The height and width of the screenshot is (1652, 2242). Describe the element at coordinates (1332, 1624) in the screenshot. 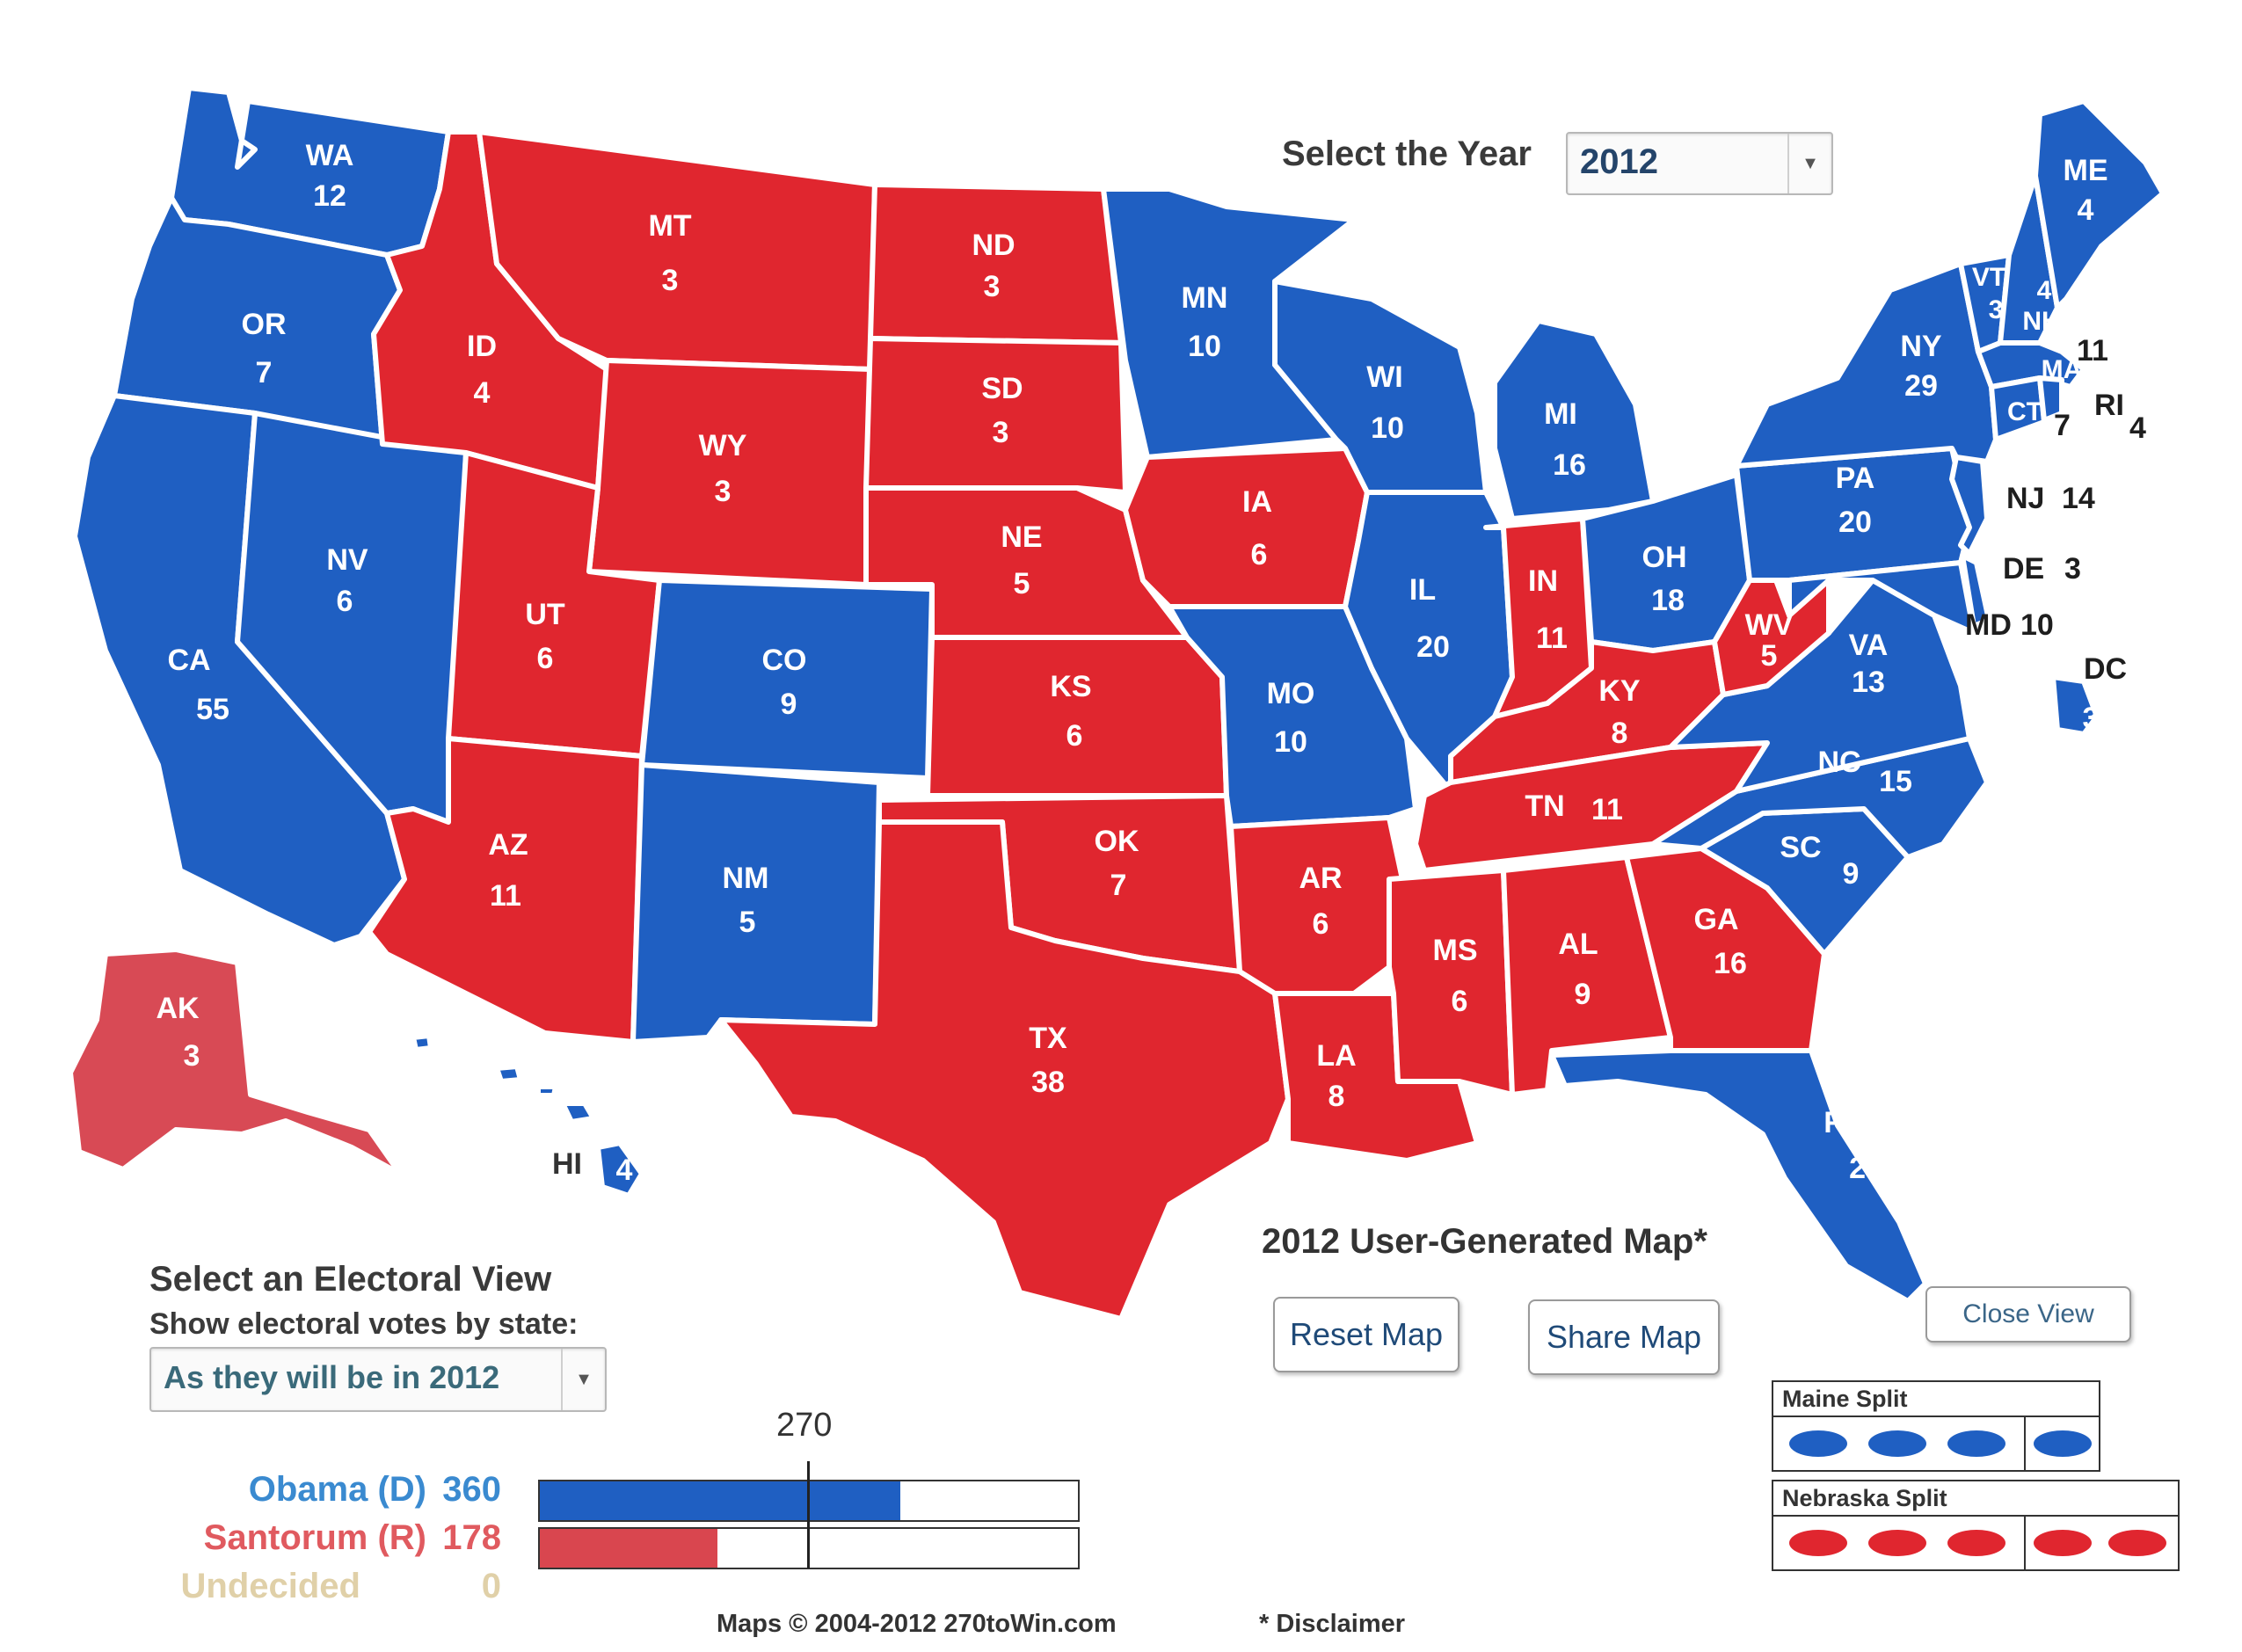

I see `disclaimer-link: * Disclaimer` at that location.